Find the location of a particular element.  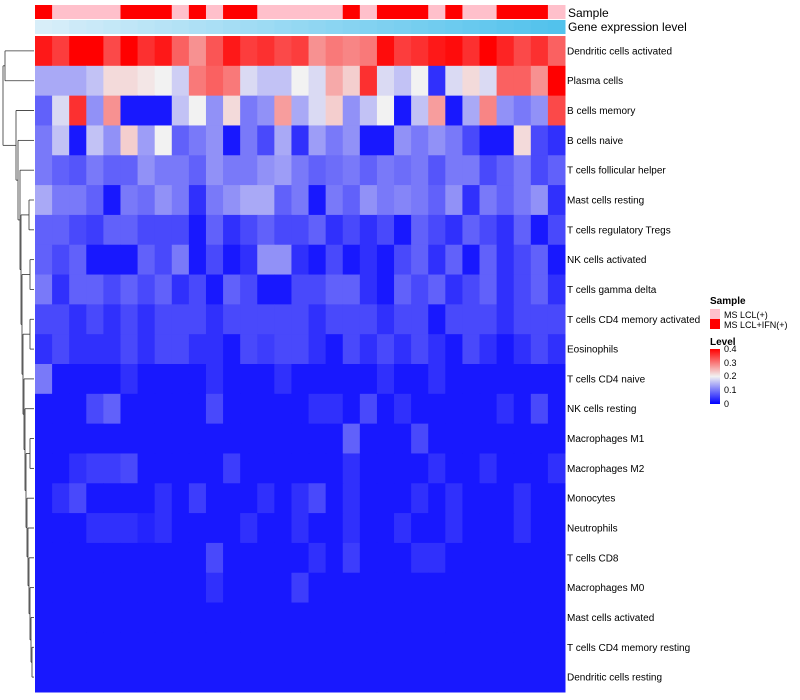

annotation-label-sample: Sample is located at coordinates (588, 13).